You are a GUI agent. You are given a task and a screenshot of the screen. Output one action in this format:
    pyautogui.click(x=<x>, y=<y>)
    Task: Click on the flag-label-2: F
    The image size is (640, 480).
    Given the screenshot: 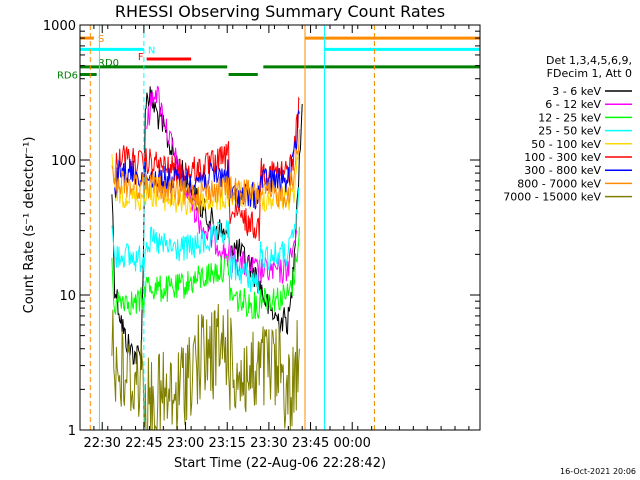 What is the action you would take?
    pyautogui.click(x=141, y=57)
    